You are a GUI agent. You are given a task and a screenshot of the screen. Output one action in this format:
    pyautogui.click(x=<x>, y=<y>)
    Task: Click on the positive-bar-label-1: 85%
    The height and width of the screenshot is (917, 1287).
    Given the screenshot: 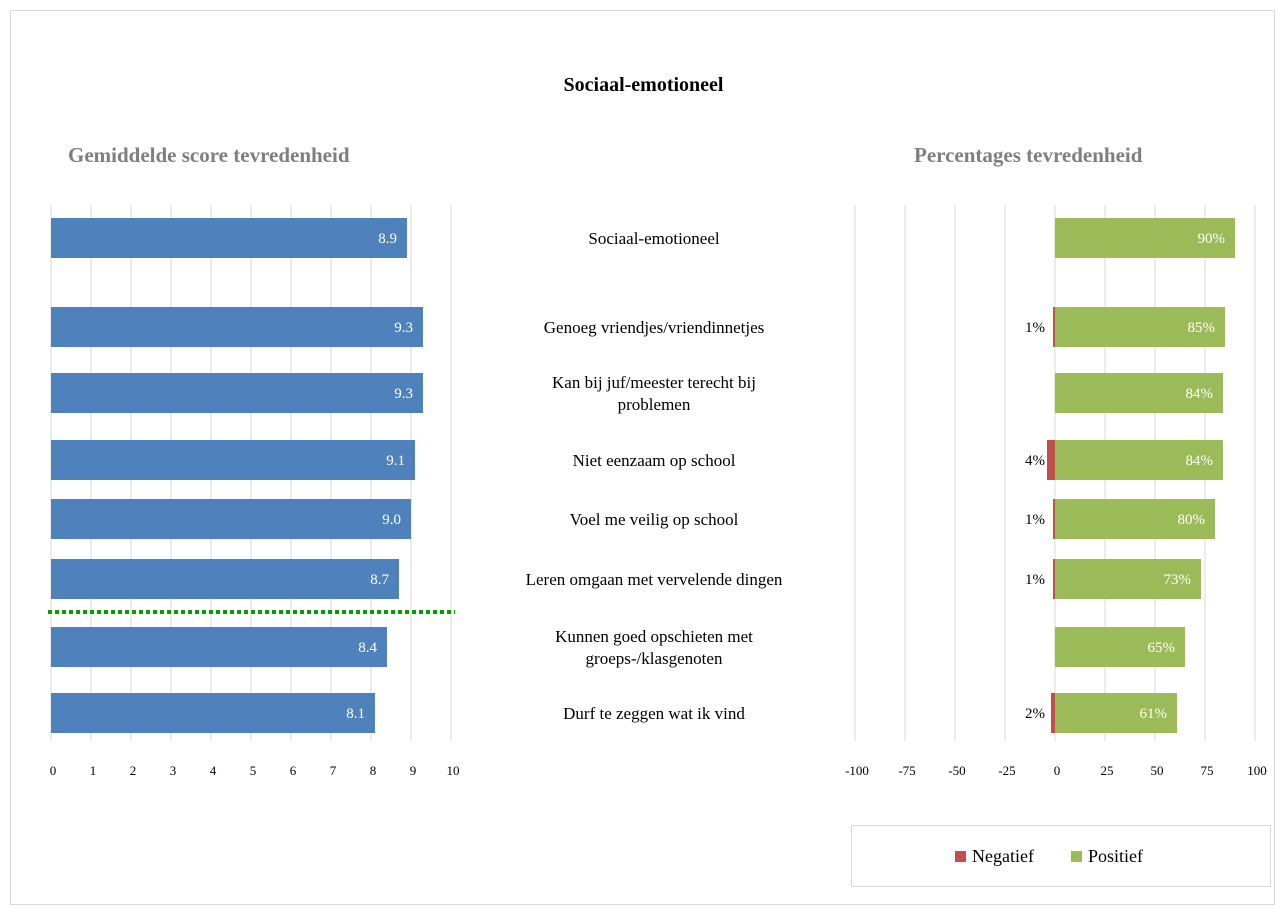 What is the action you would take?
    pyautogui.click(x=1202, y=328)
    